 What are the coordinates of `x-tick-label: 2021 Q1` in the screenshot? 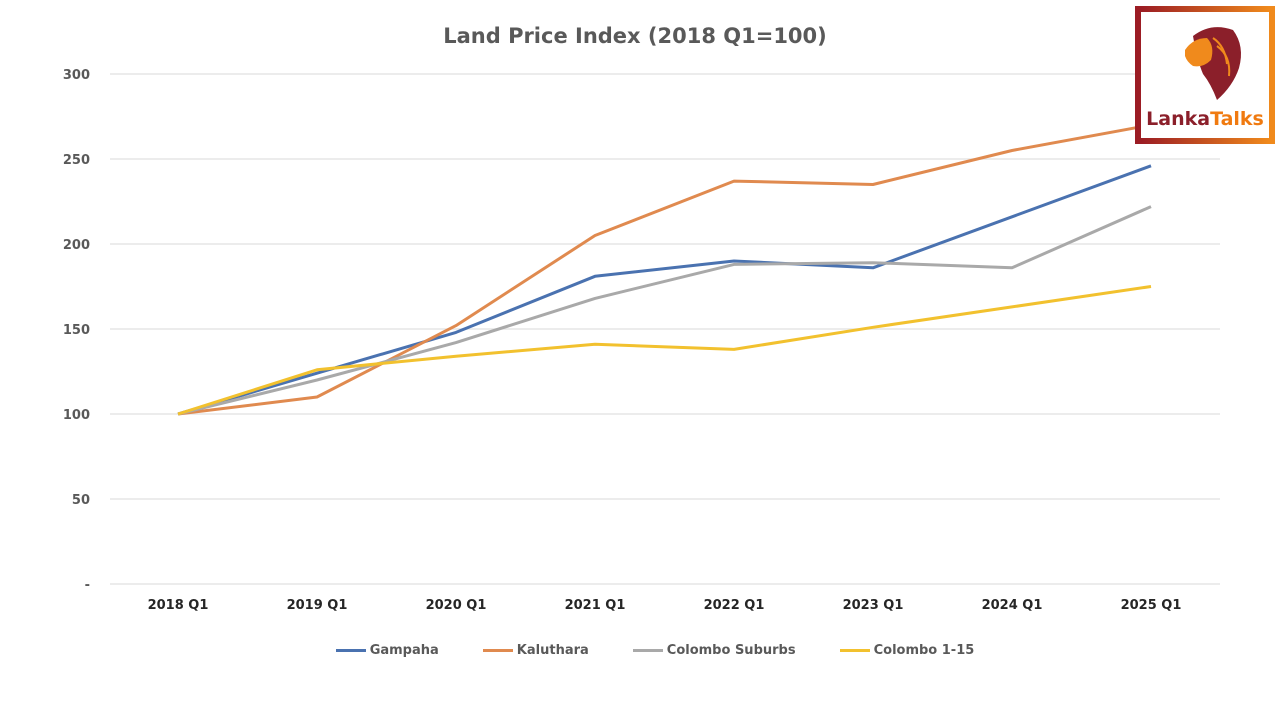 It's located at (595, 605).